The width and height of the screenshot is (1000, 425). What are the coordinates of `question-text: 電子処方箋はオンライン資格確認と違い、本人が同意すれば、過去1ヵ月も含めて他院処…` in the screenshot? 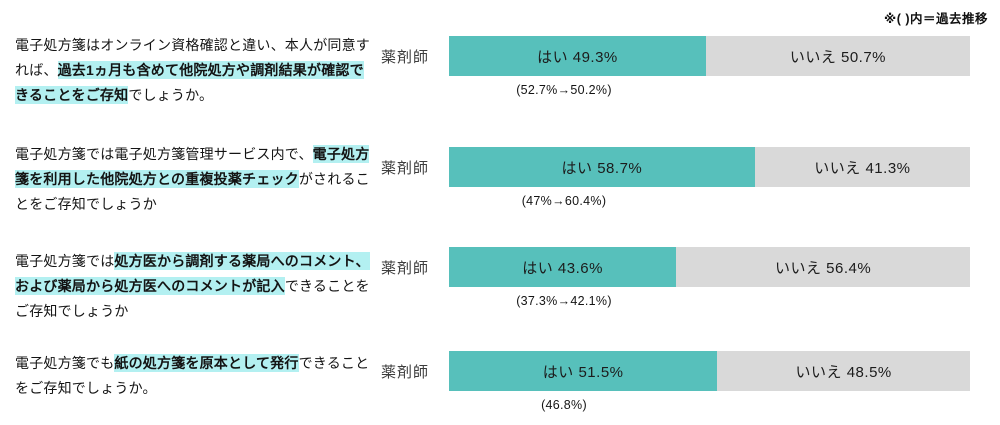 It's located at (194, 70).